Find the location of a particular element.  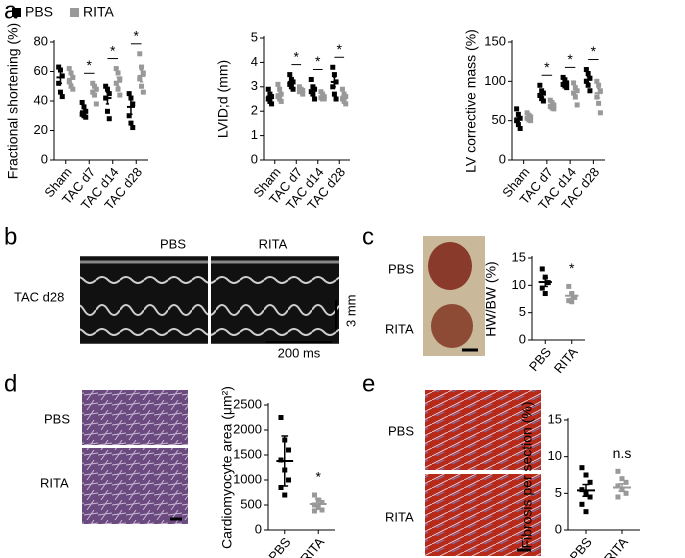

panel-letter: e is located at coordinates (368, 383).